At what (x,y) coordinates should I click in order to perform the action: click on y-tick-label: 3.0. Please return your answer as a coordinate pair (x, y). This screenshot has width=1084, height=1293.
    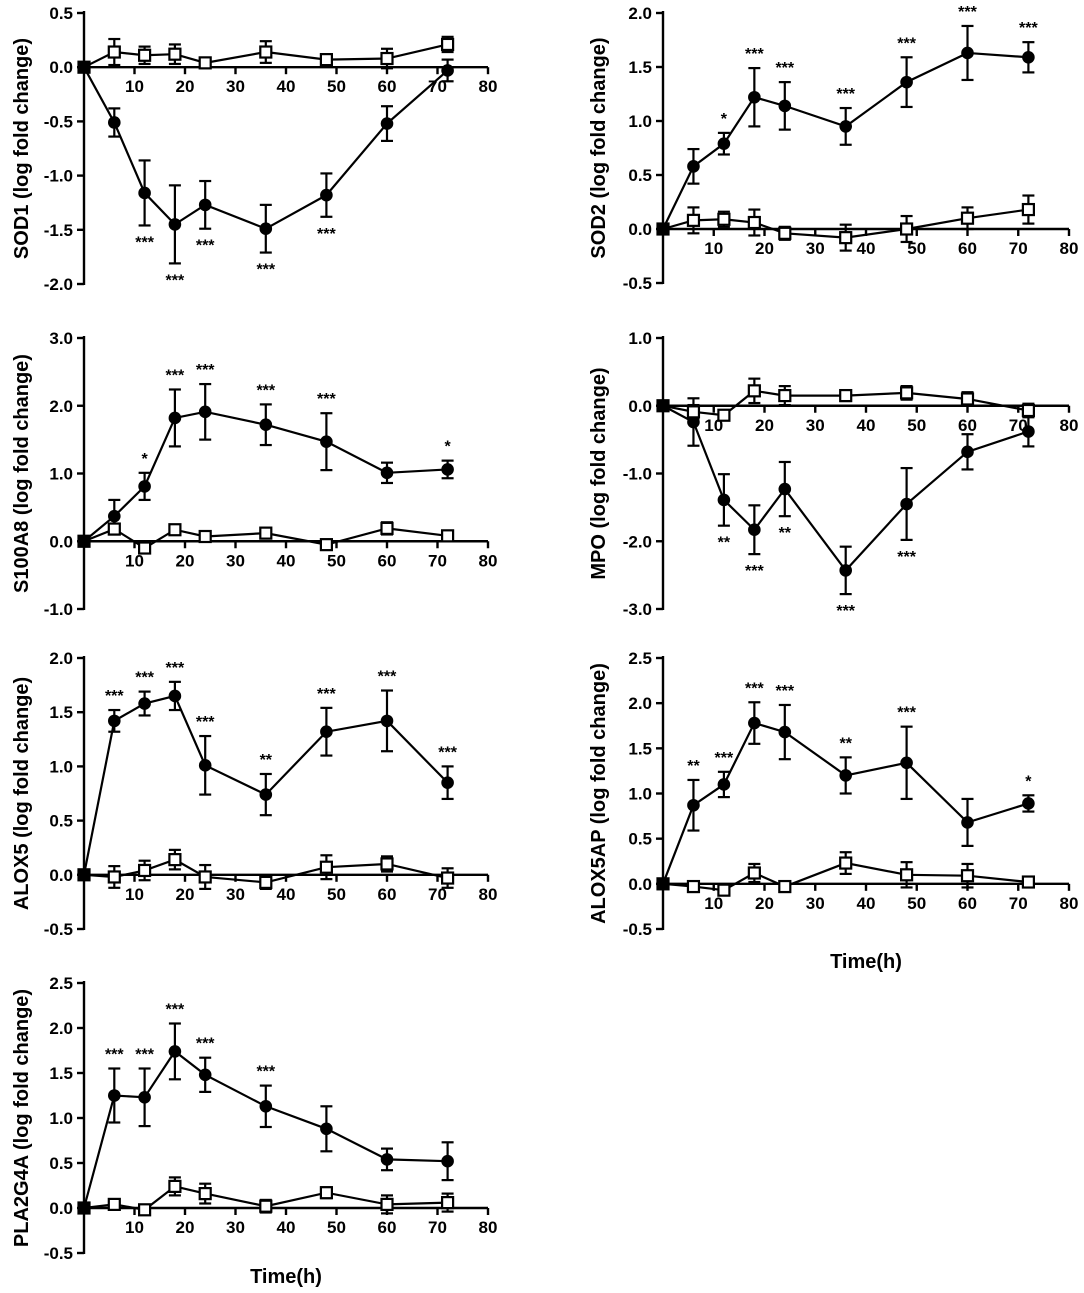
    Looking at the image, I should click on (61, 338).